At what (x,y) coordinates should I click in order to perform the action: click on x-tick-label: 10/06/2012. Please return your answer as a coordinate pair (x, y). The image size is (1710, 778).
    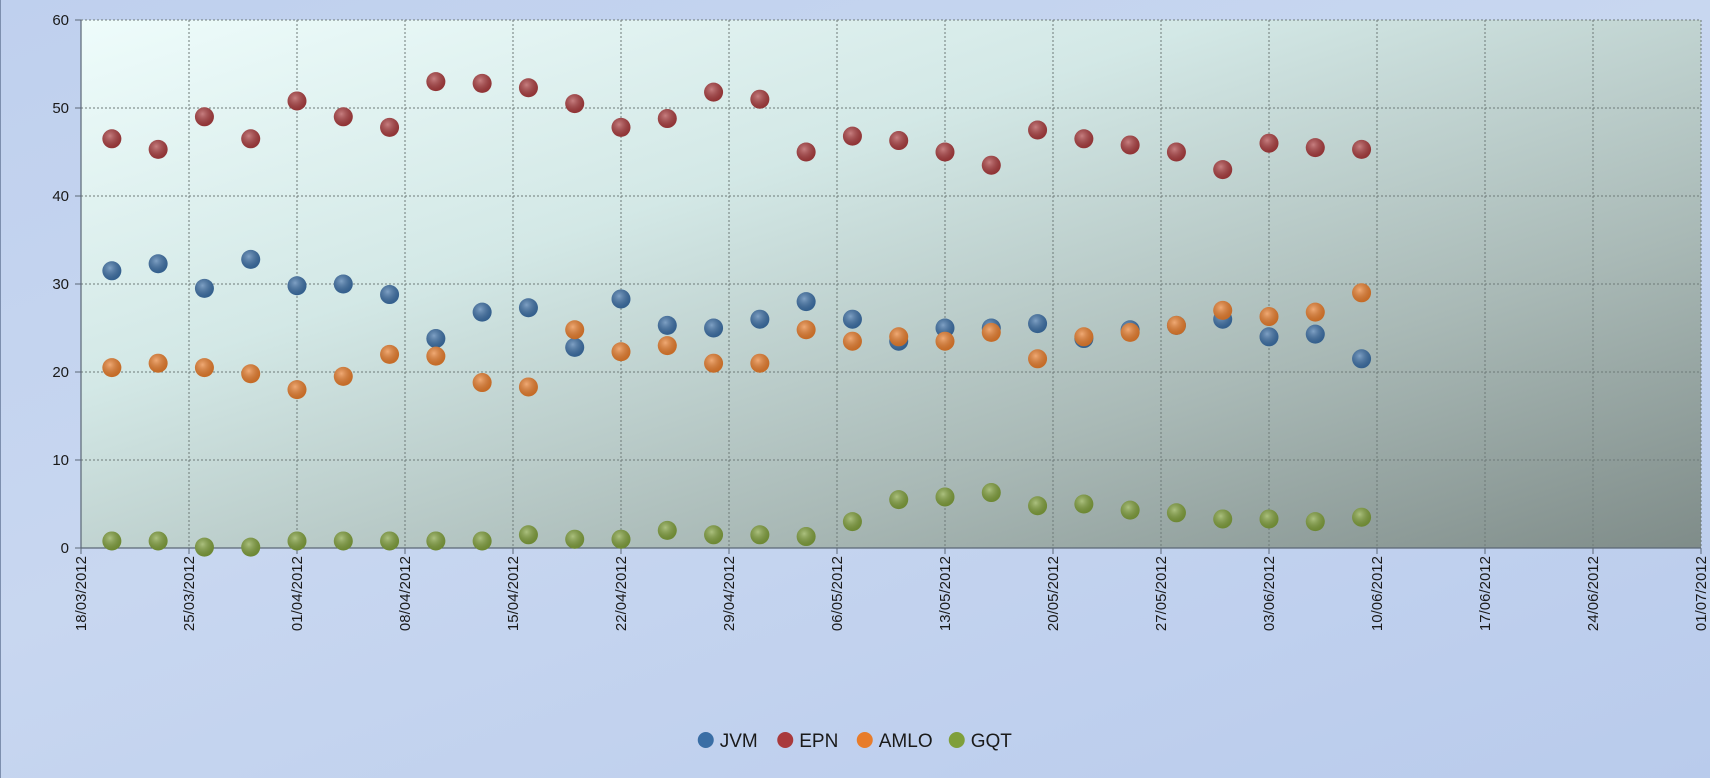
    Looking at the image, I should click on (1377, 593).